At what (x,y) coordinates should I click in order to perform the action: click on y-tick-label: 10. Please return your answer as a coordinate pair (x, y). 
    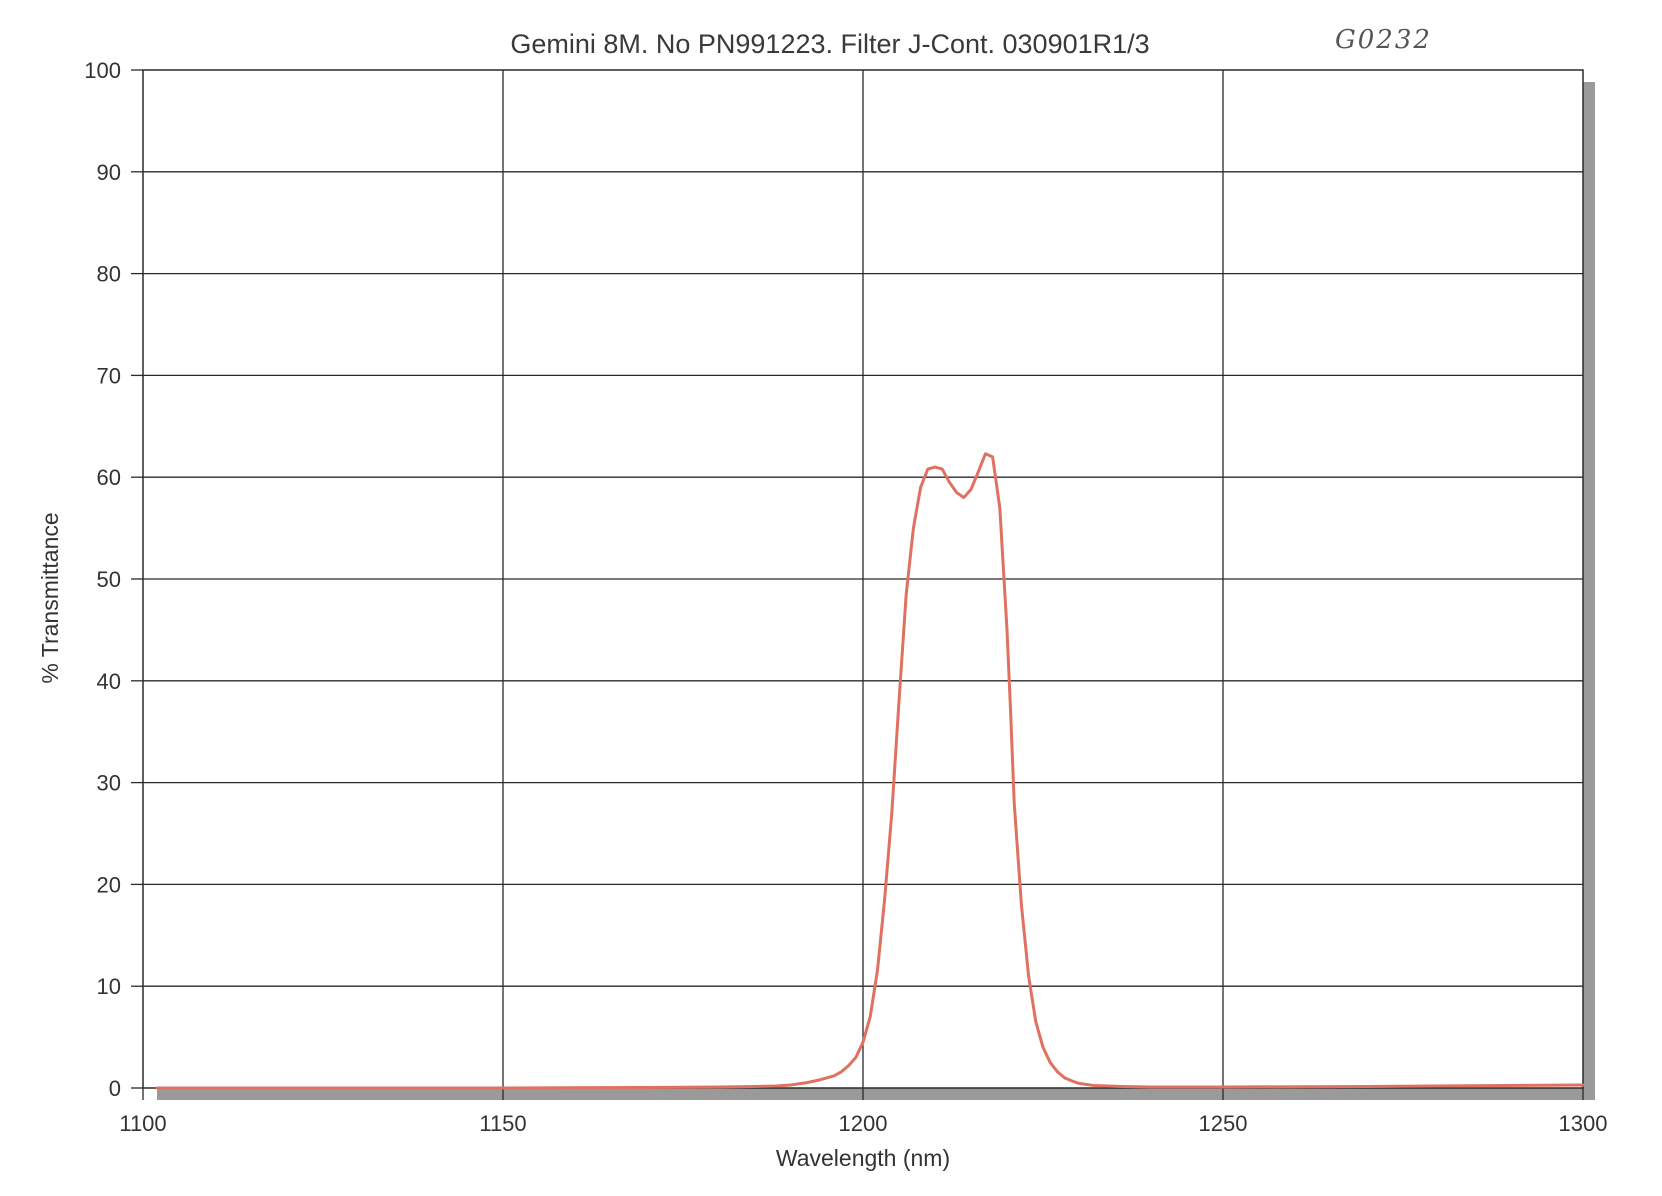
    Looking at the image, I should click on (109, 986).